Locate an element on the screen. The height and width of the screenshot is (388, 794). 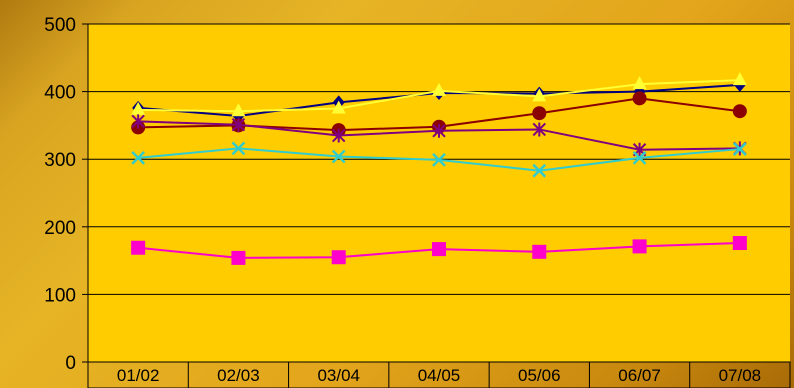
x-tick-label: 05/06 is located at coordinates (539, 375).